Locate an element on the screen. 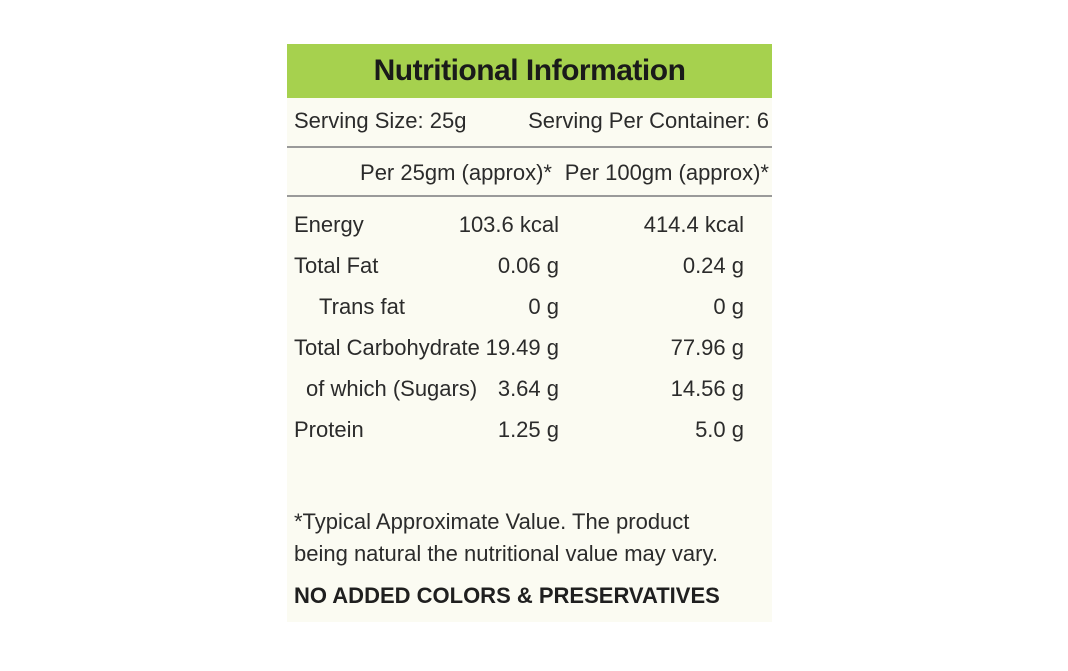  serving-size: Serving Size: 25g is located at coordinates (380, 120).